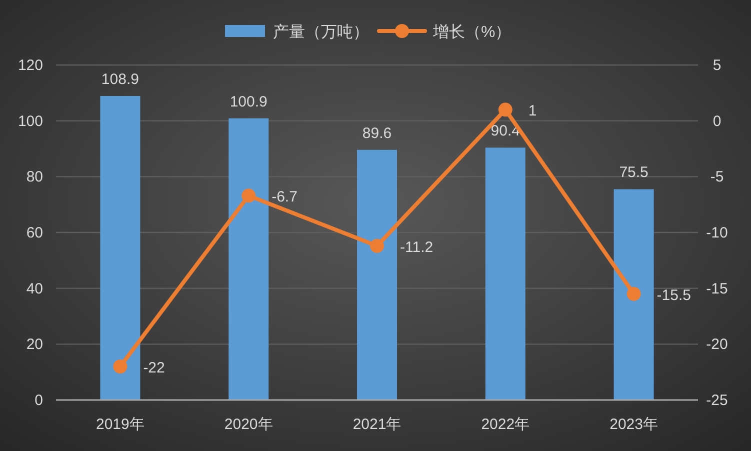 This screenshot has height=451, width=751. Describe the element at coordinates (717, 289) in the screenshot. I see `y2-tick-label: -15` at that location.